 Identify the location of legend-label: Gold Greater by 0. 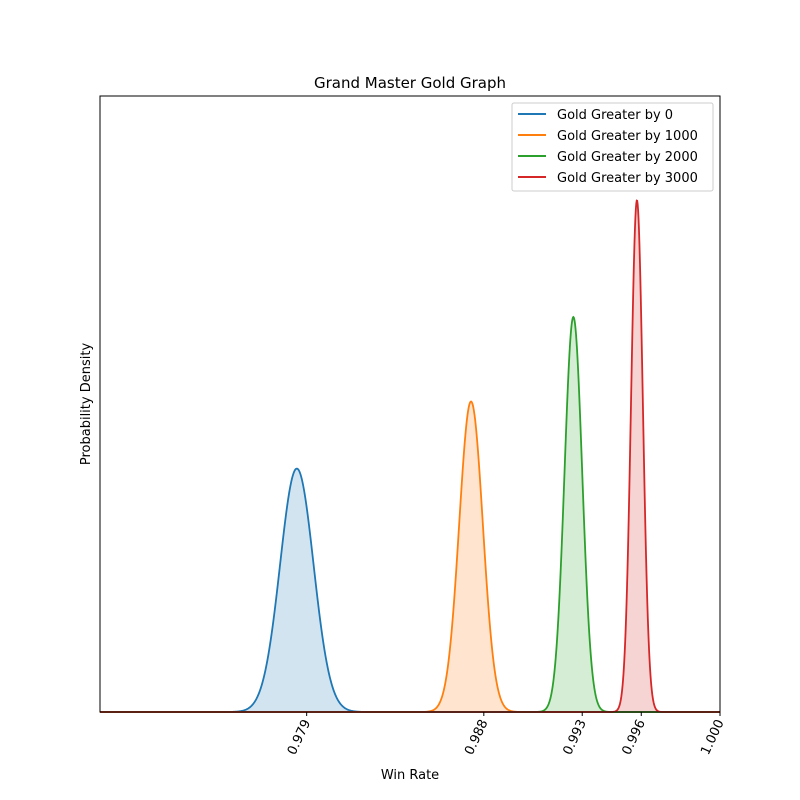
(615, 115).